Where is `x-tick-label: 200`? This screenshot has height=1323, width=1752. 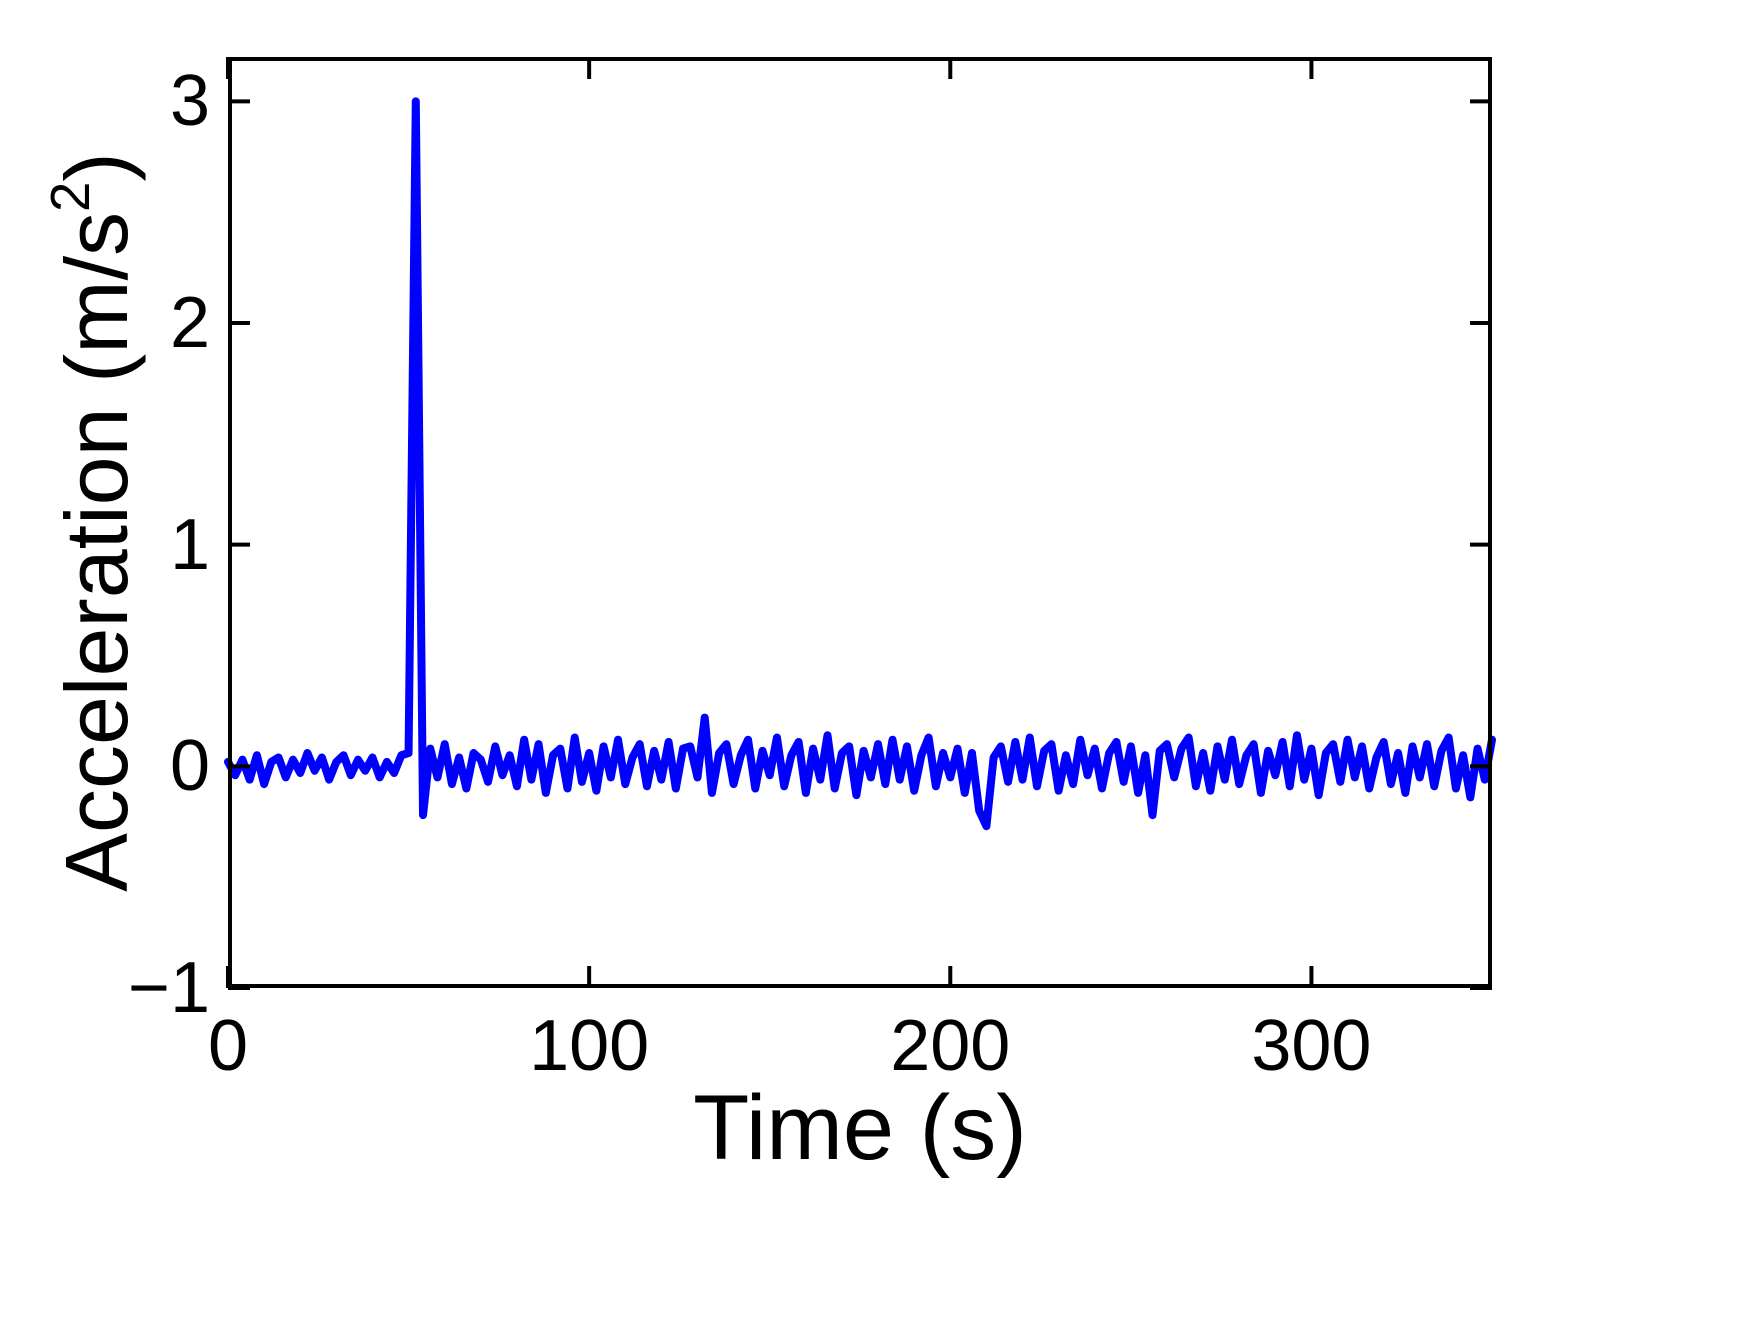
x-tick-label: 200 is located at coordinates (950, 1046).